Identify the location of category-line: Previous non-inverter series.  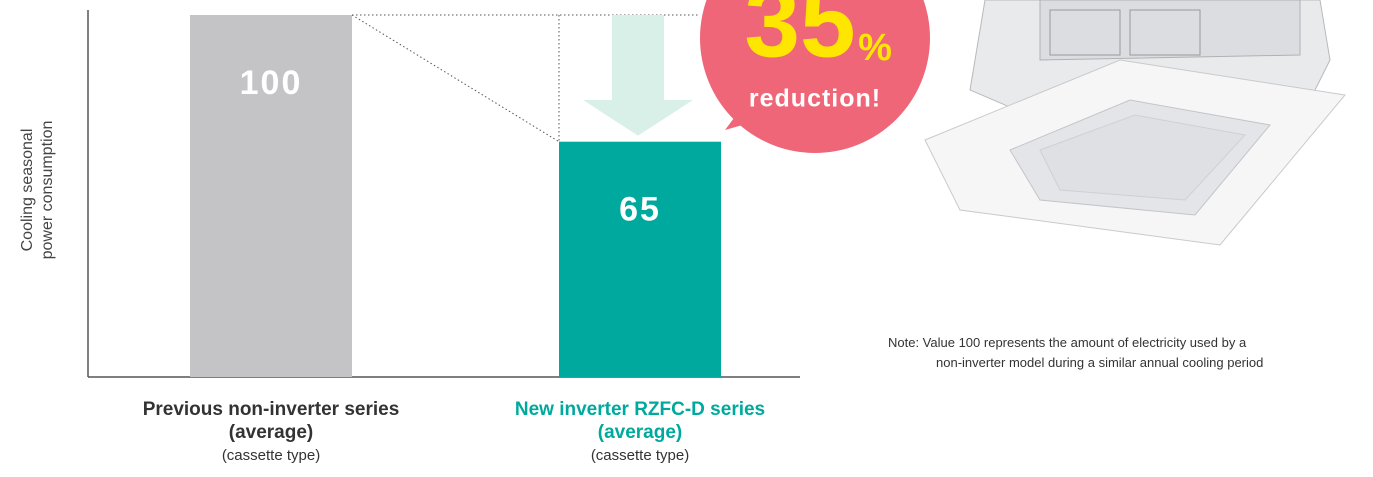
(271, 409).